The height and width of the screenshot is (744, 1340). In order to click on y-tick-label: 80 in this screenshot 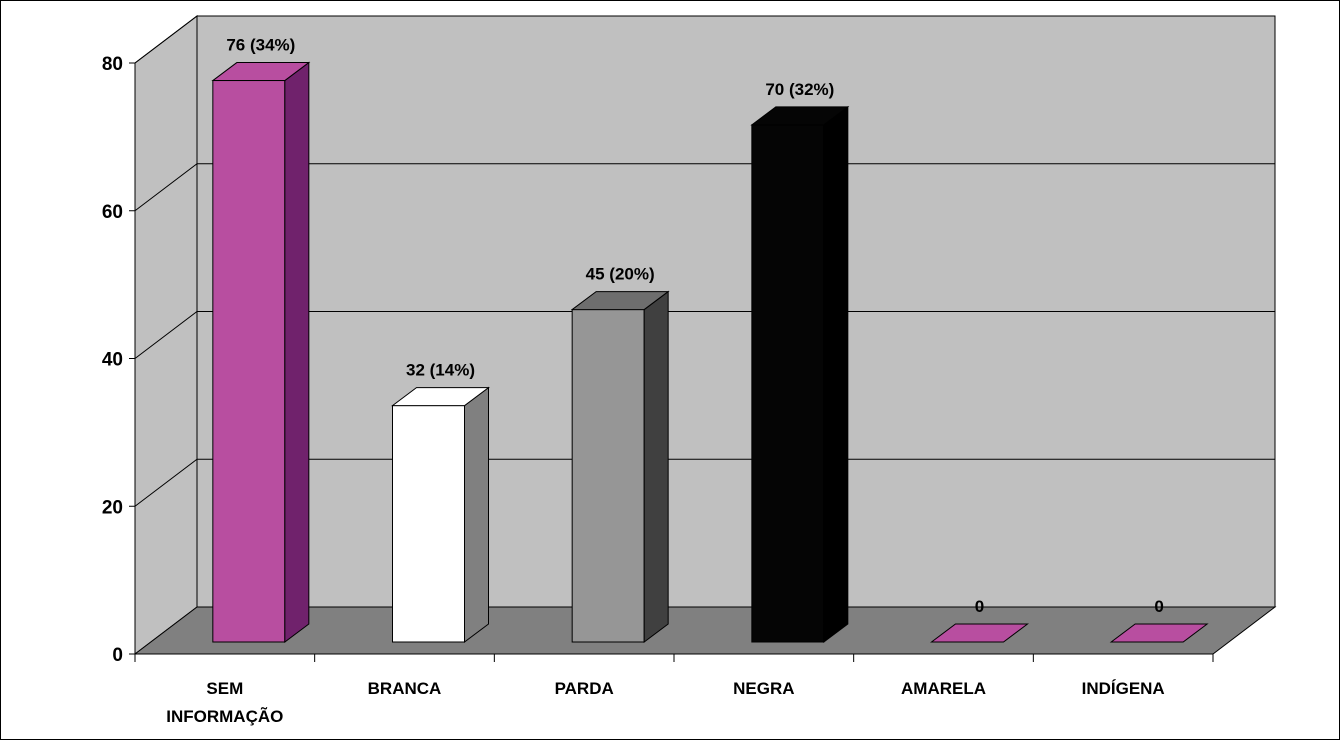, I will do `click(112, 64)`.